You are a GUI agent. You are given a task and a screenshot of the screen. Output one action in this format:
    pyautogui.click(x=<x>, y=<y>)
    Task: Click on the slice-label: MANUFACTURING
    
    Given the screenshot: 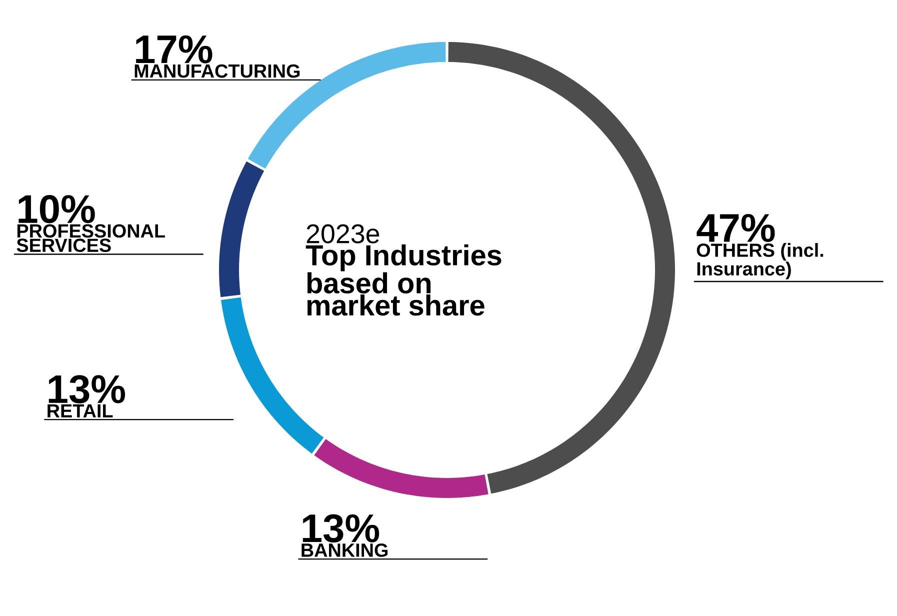 What is the action you would take?
    pyautogui.click(x=217, y=71)
    